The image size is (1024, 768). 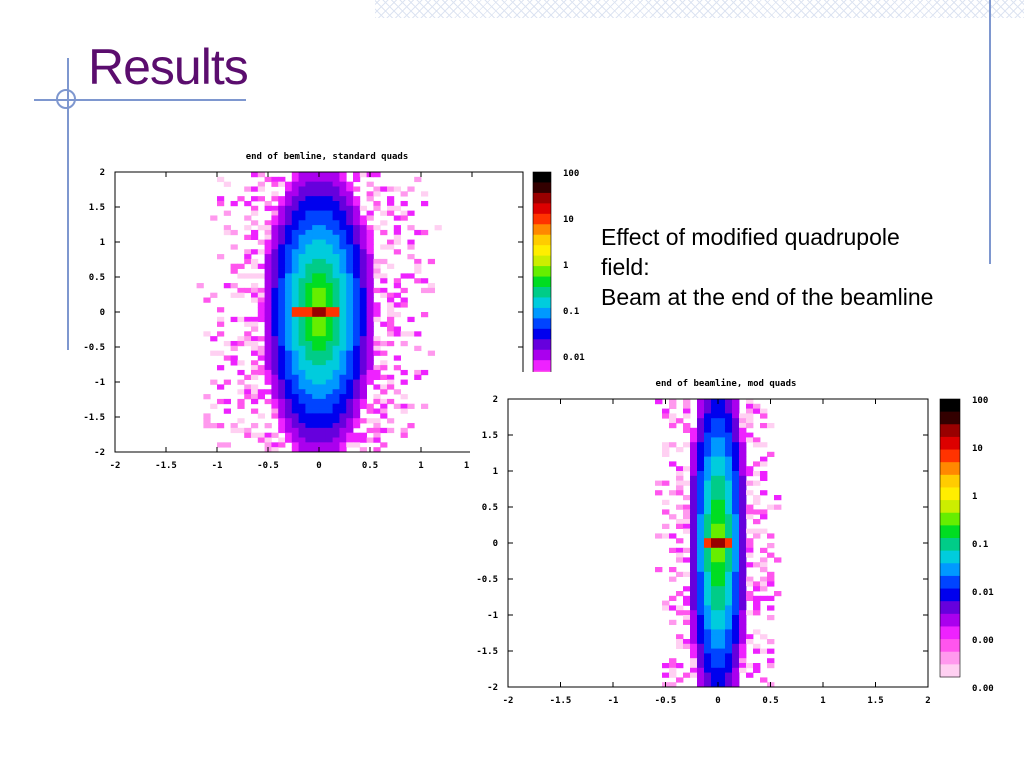 What do you see at coordinates (492, 688) in the screenshot?
I see `y-tick-label: -2` at bounding box center [492, 688].